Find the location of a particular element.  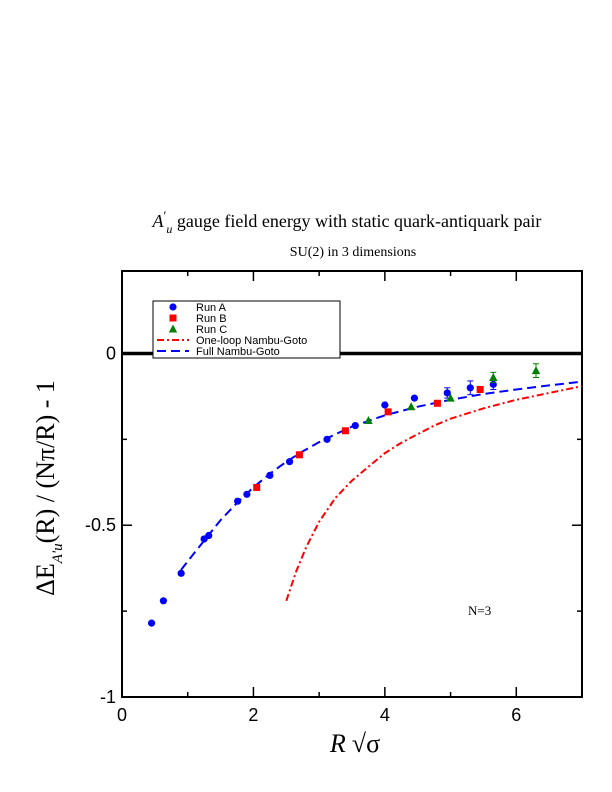

legend-marker-run-b is located at coordinates (173, 318).